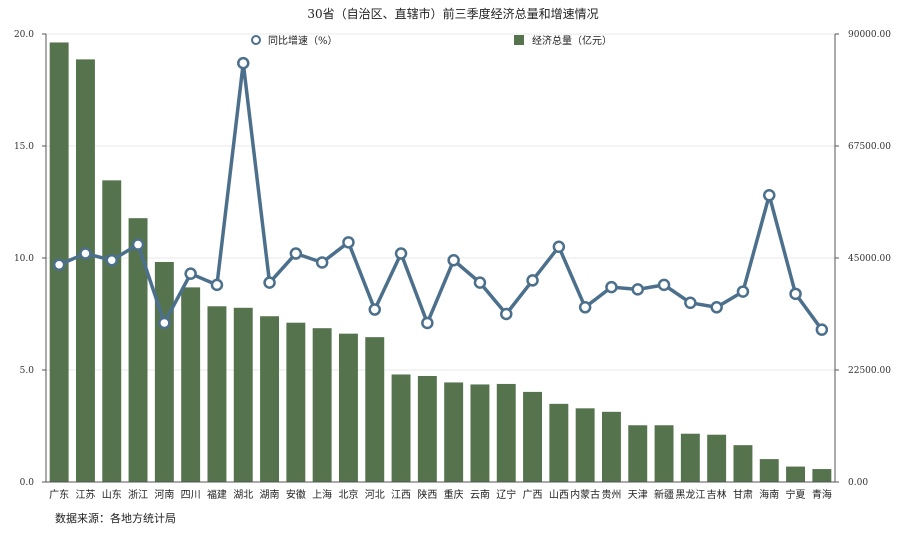  I want to click on x-tick-label: 重庆, so click(454, 494).